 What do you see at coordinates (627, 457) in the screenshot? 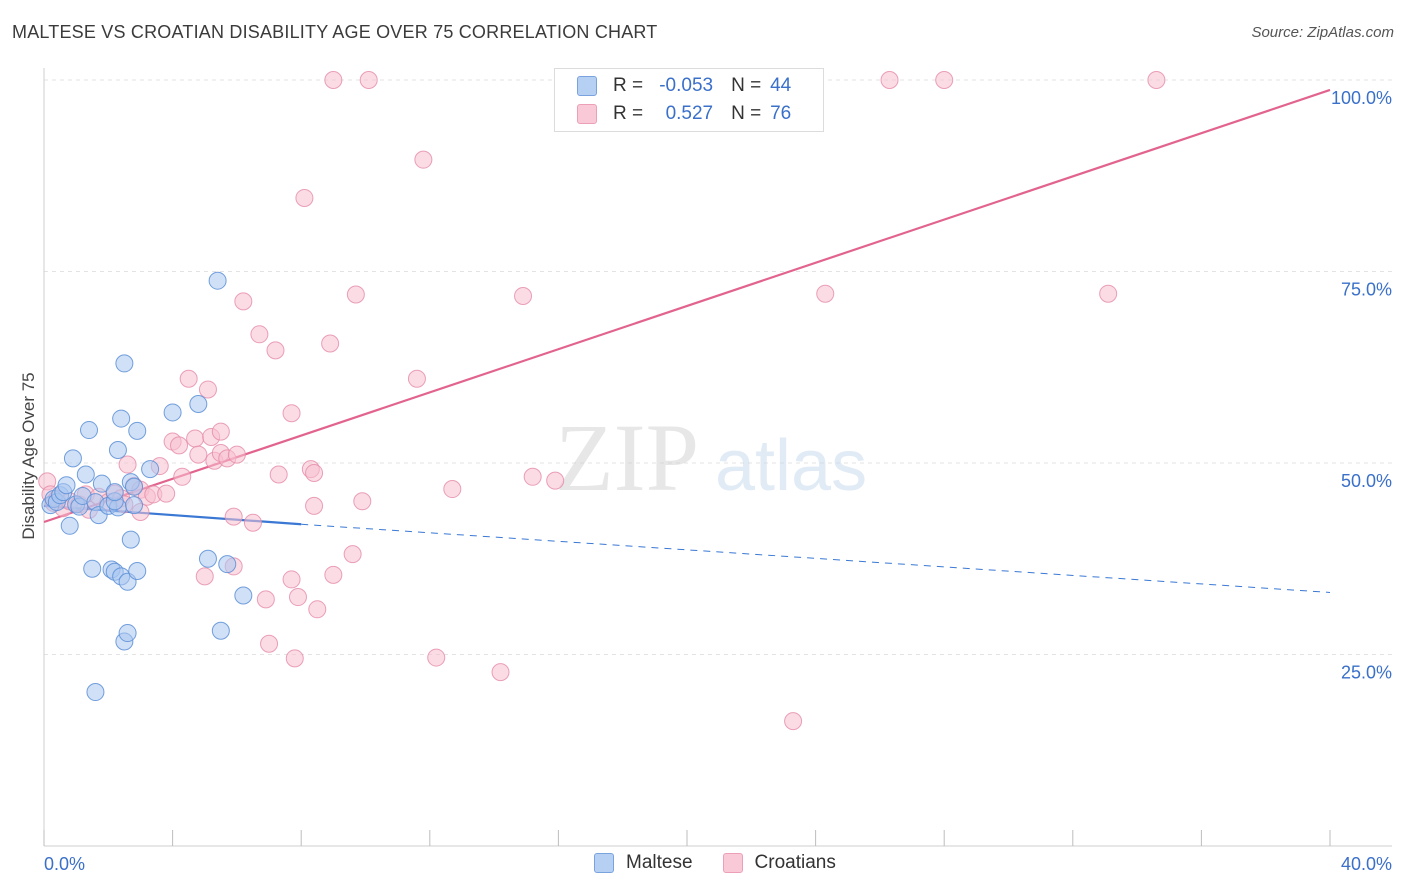
I see `watermark-zip: ZIP` at bounding box center [627, 457].